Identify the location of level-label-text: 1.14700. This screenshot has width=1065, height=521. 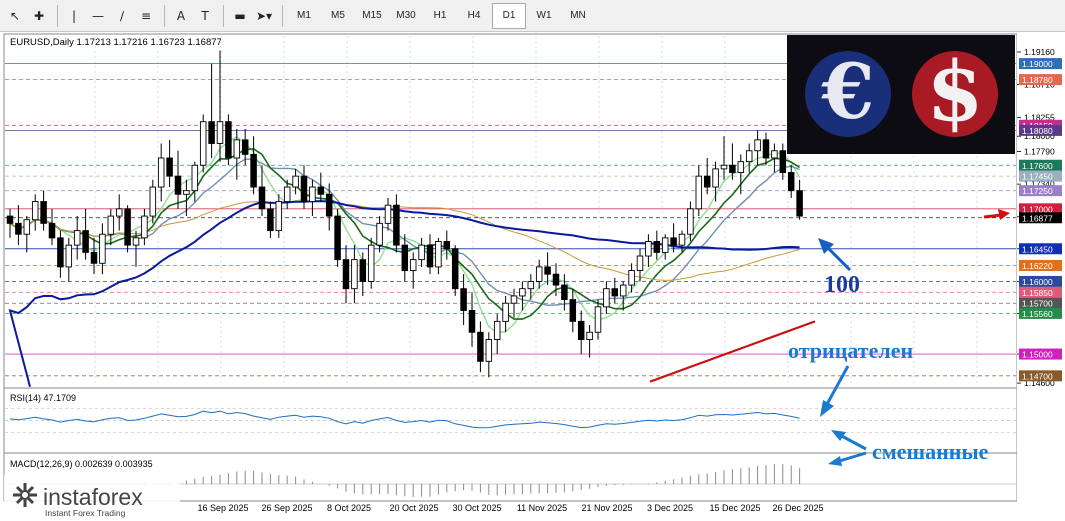
(1037, 376).